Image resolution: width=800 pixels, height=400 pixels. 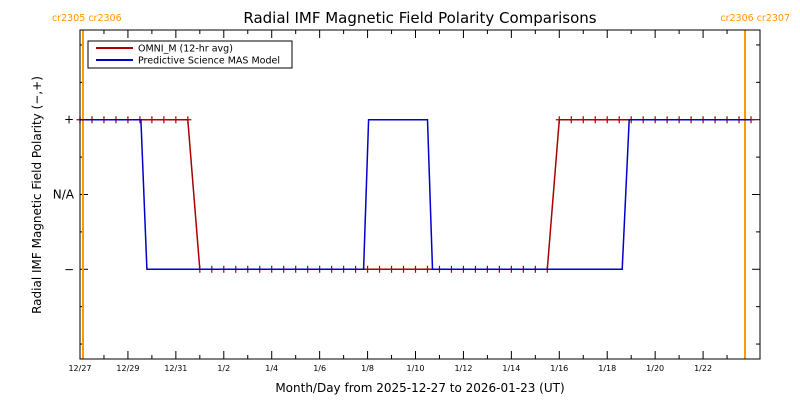 I want to click on x-tick-label-8: 1/12, so click(x=463, y=368).